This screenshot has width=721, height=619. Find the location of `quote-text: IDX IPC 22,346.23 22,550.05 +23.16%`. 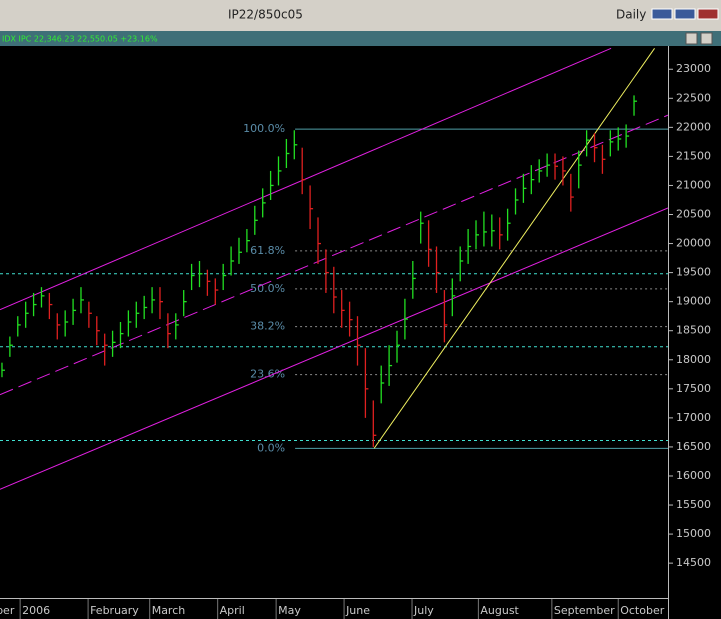

quote-text: IDX IPC 22,346.23 22,550.05 +23.16% is located at coordinates (80, 39).